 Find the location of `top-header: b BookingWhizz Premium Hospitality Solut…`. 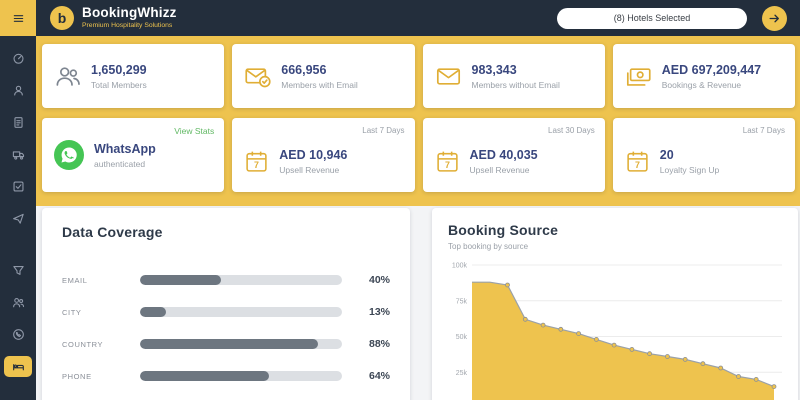

top-header: b BookingWhizz Premium Hospitality Solut… is located at coordinates (418, 18).